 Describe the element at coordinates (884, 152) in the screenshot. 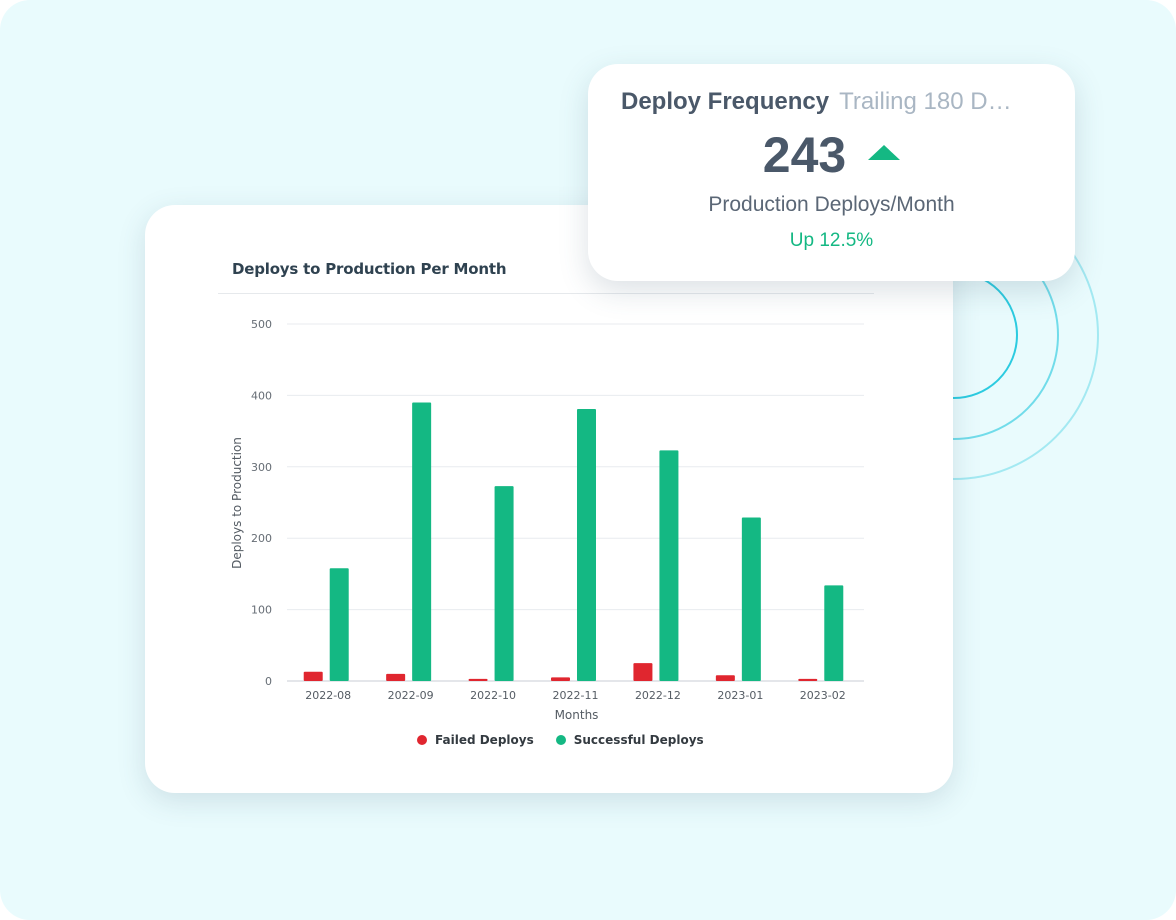

I see `triangle-up-icon` at that location.